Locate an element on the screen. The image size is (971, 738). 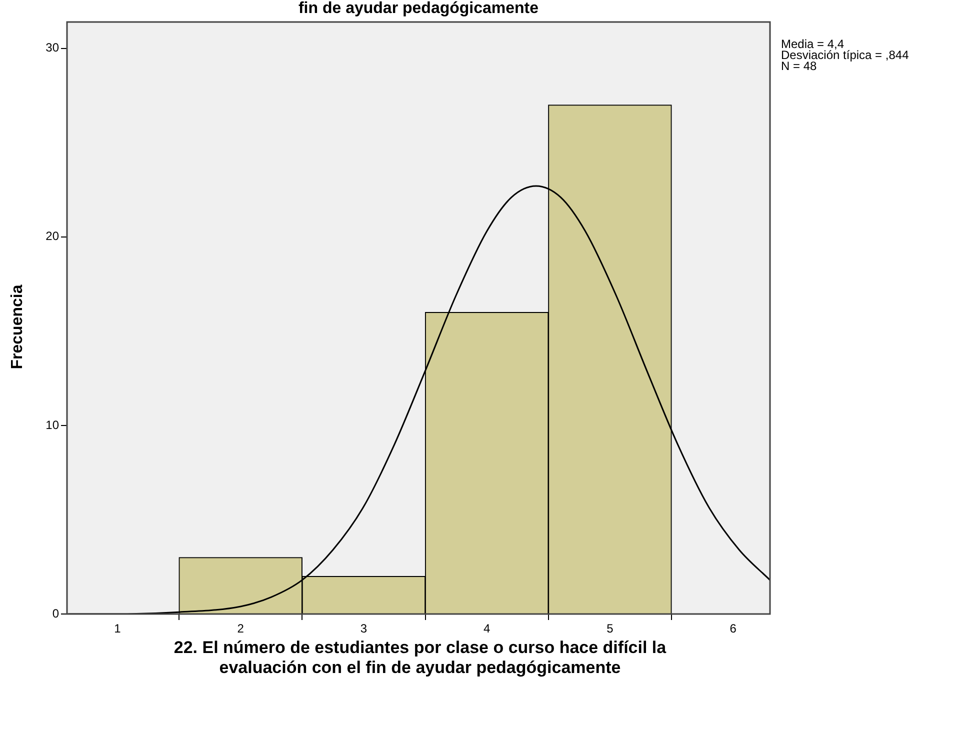
x-axis-title: 22. El número de estudiantes por clase o curso hace difícil la evaluación con el fin de ayudar pedagógicamente is located at coordinates (420, 658).